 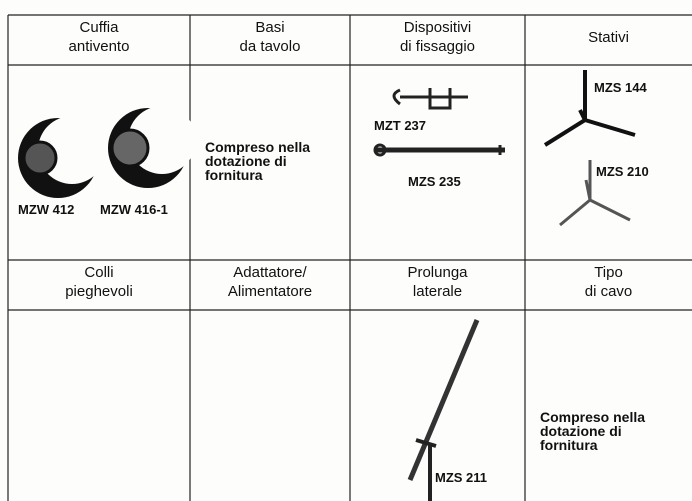 I want to click on header-line: laterale, so click(x=437, y=291).